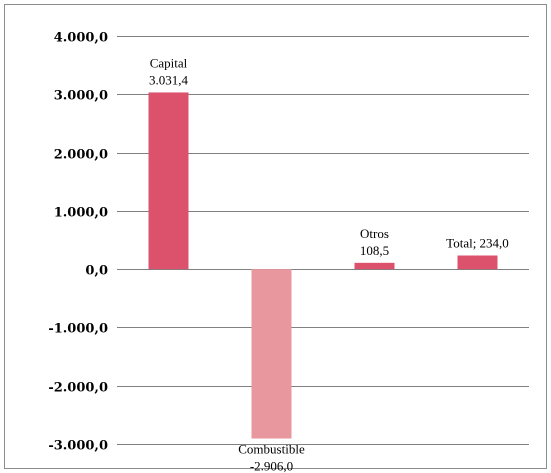  I want to click on y-tick-label: 0,0, so click(96, 271).